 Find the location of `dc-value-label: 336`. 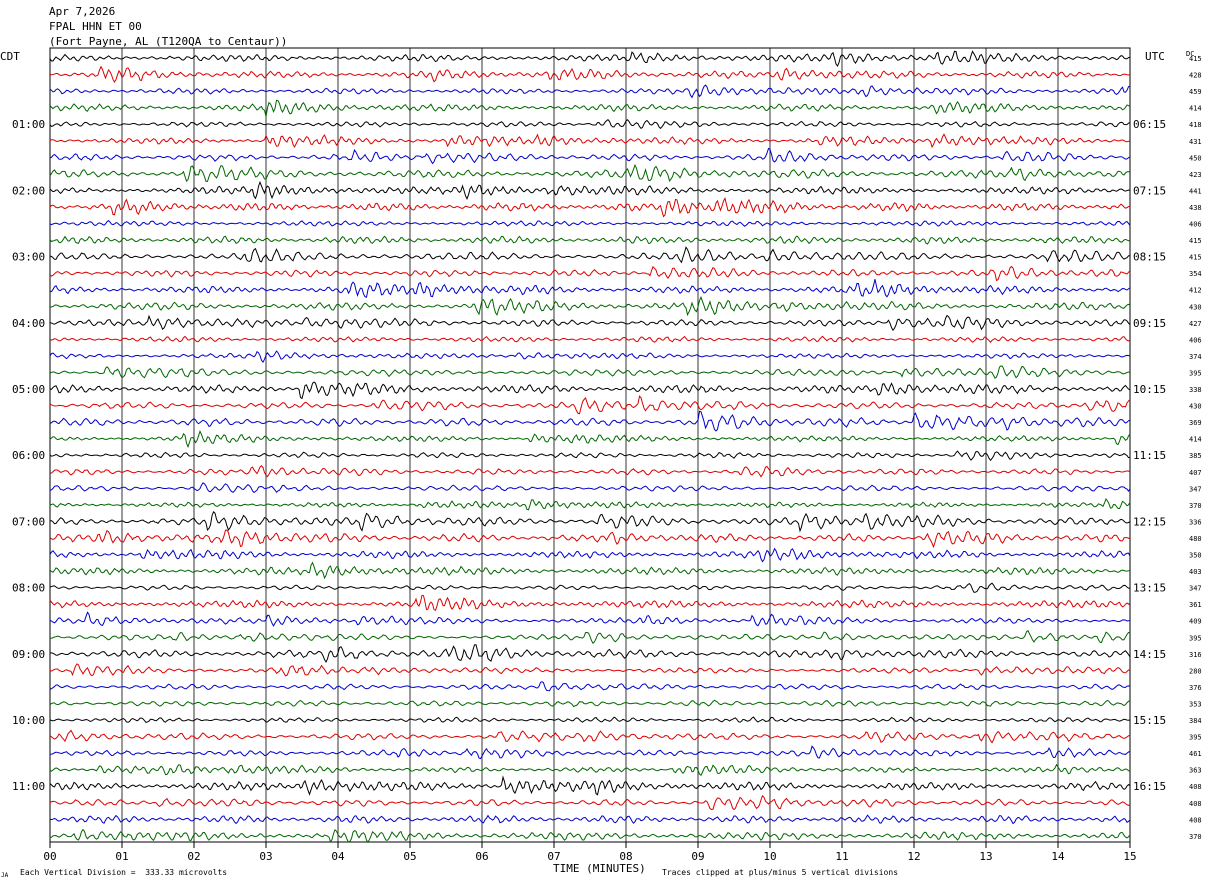

dc-value-label: 336 is located at coordinates (1195, 522).